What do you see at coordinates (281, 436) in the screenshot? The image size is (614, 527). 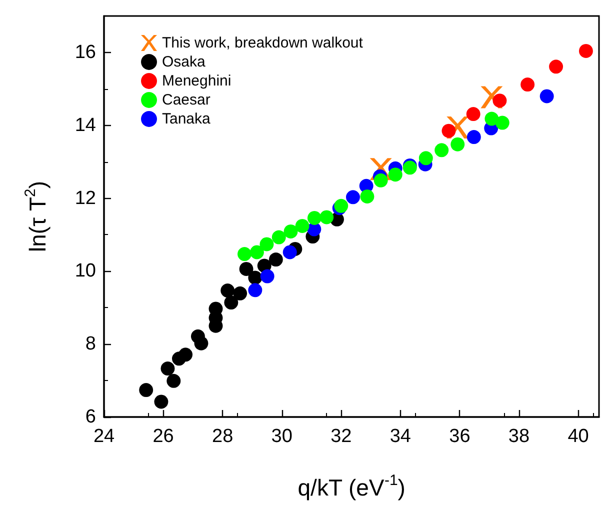 I see `x-tick-label: 30` at bounding box center [281, 436].